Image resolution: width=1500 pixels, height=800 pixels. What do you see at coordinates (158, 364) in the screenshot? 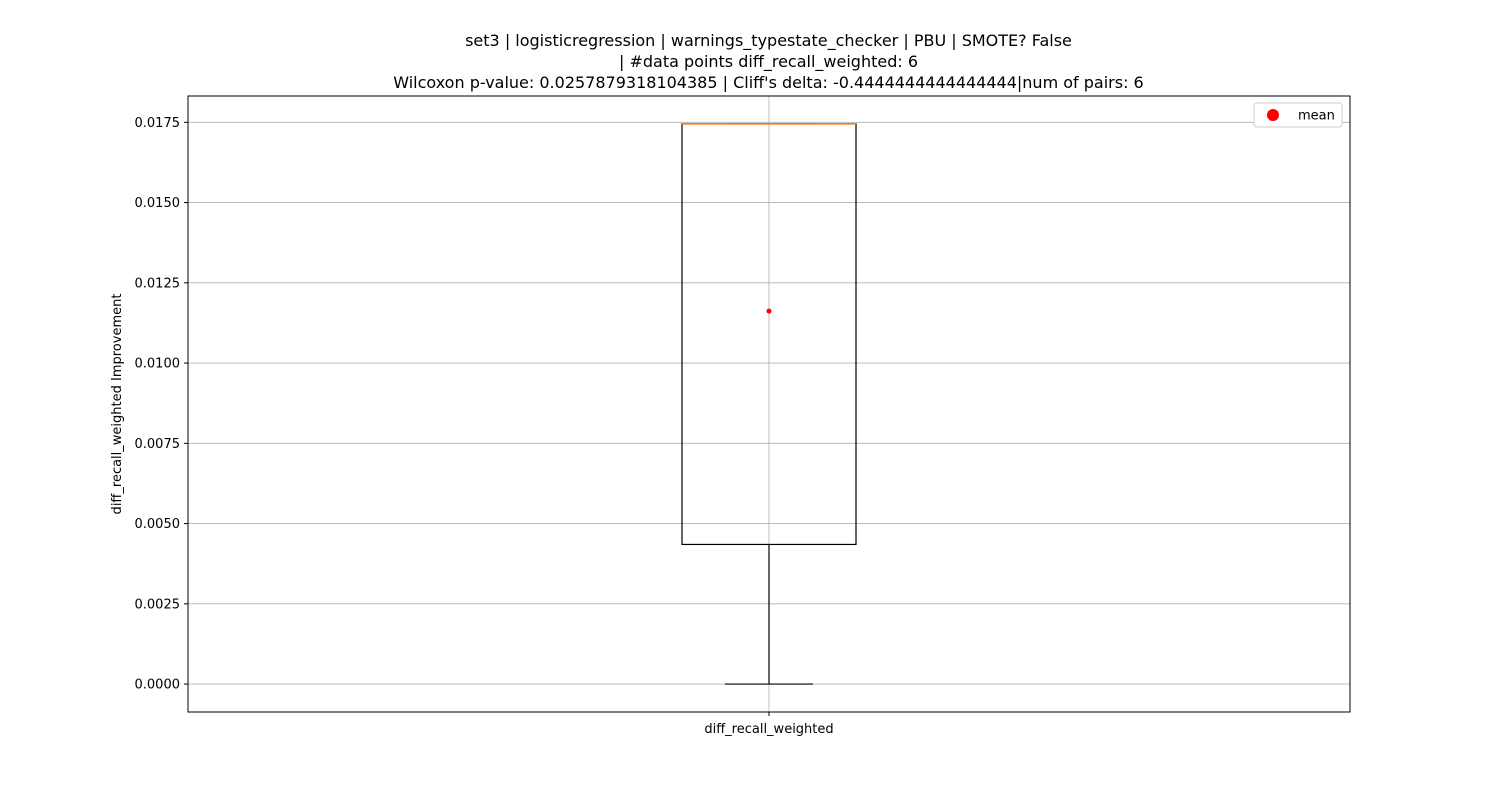
I see `y-tick-label: 0.0100` at bounding box center [158, 364].